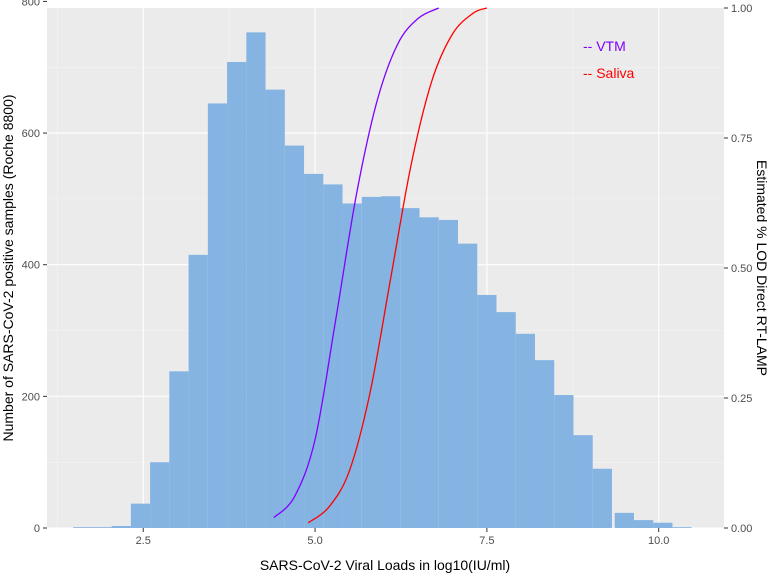 The width and height of the screenshot is (770, 576). What do you see at coordinates (31, 266) in the screenshot?
I see `y-tick-label: 400` at bounding box center [31, 266].